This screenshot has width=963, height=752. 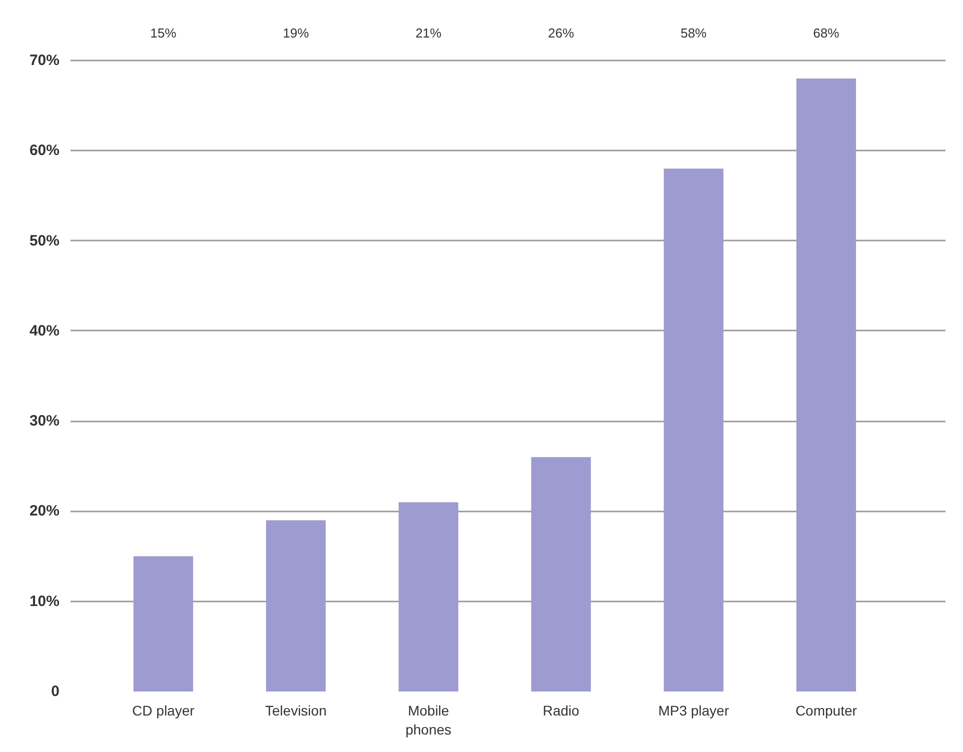 I want to click on data-label: 19%, so click(x=296, y=33).